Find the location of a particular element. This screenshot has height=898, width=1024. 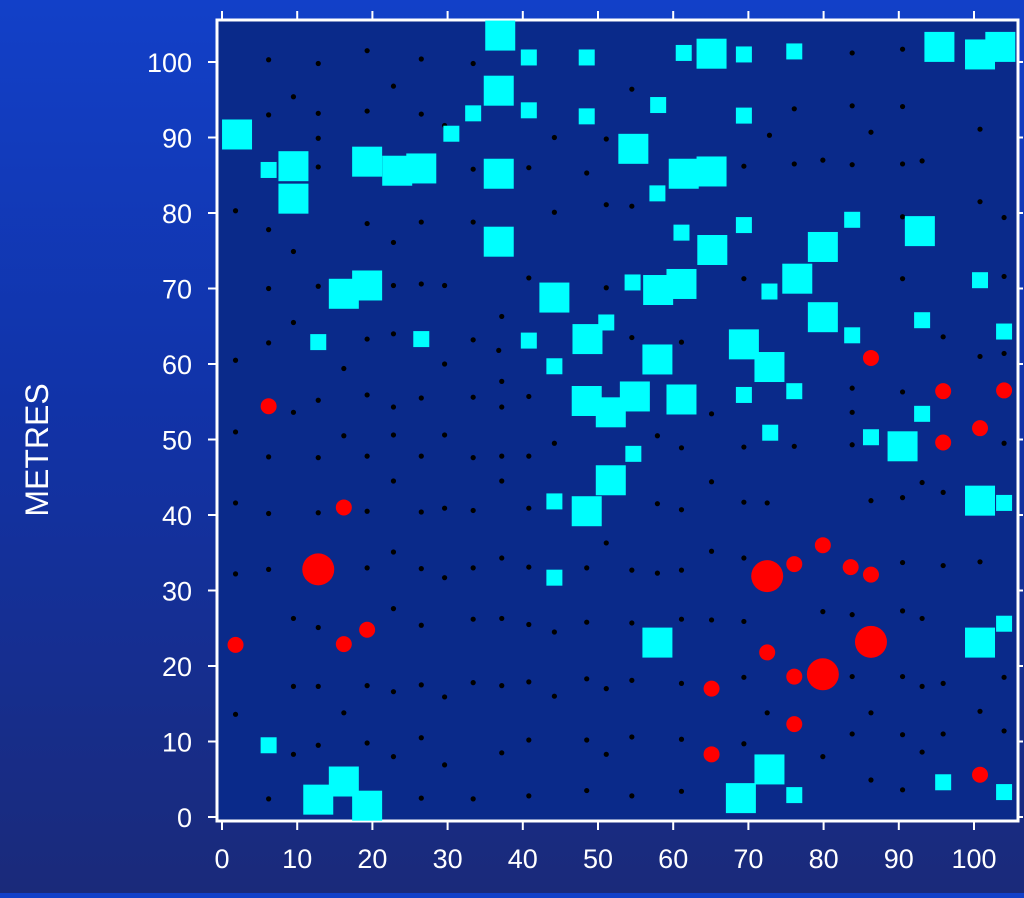

x-tick-label: 80 is located at coordinates (824, 859).